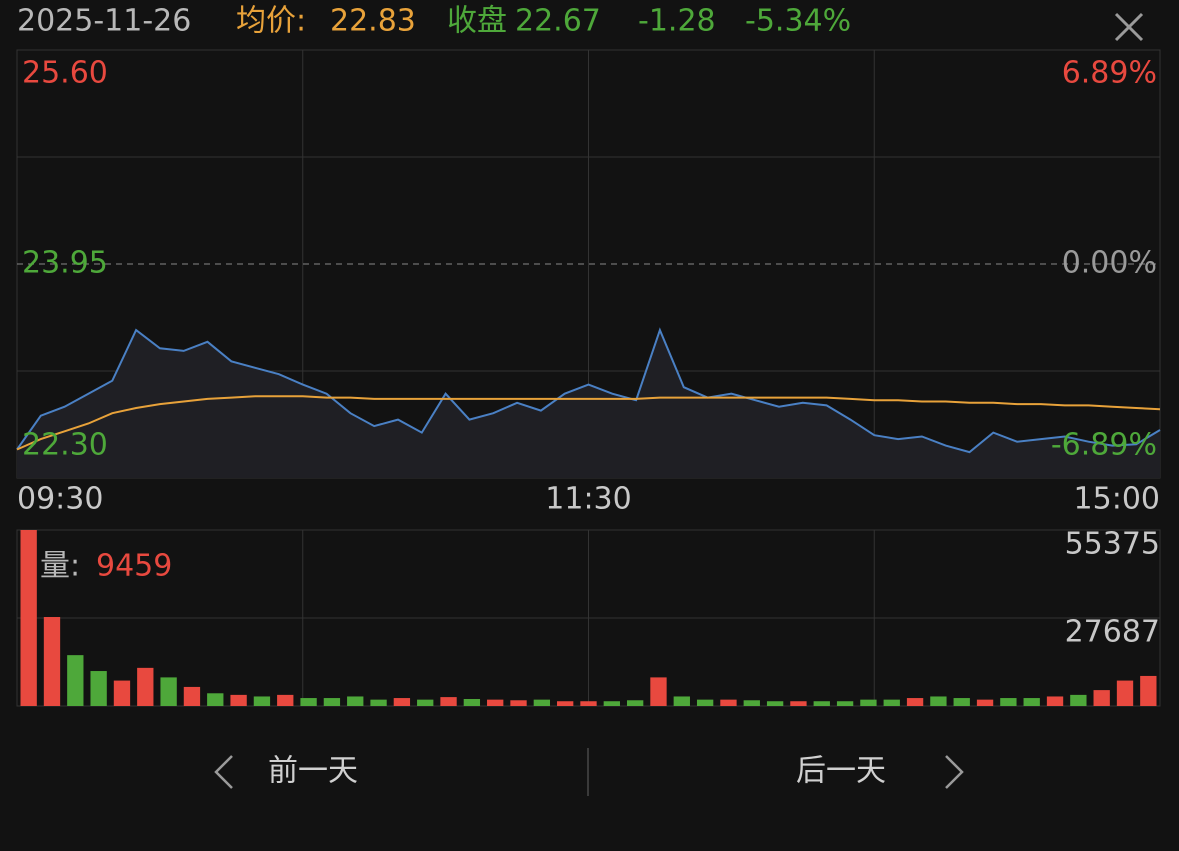 The image size is (1179, 851). What do you see at coordinates (677, 21) in the screenshot?
I see `change: -1.28` at bounding box center [677, 21].